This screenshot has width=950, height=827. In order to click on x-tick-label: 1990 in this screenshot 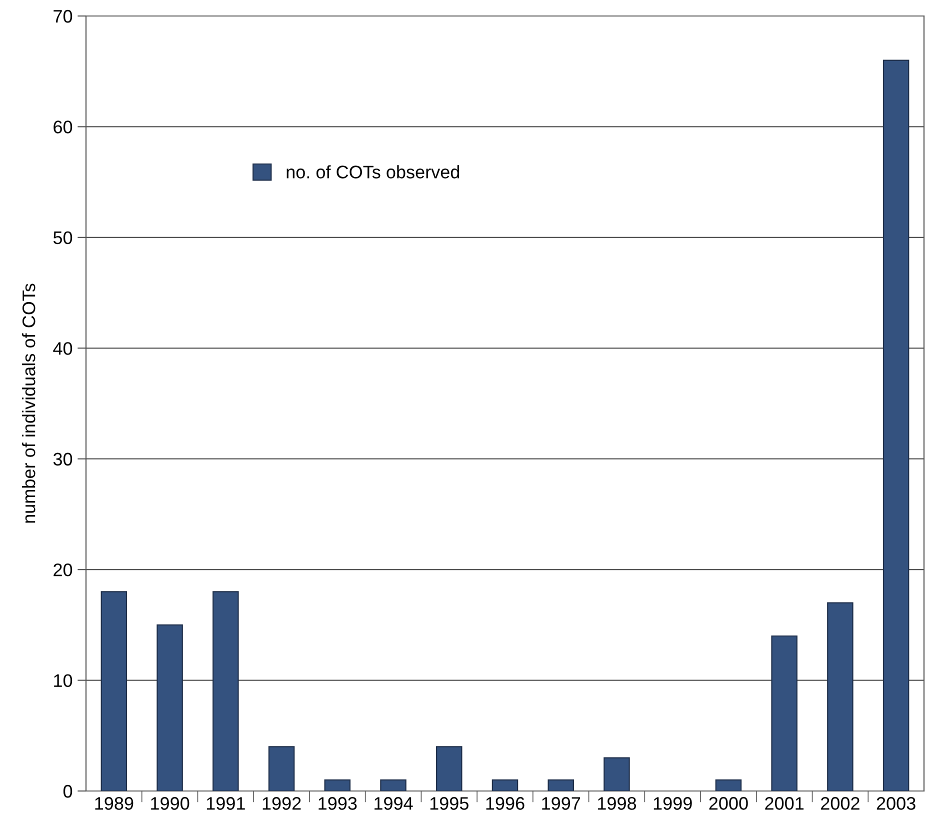, I will do `click(170, 803)`.